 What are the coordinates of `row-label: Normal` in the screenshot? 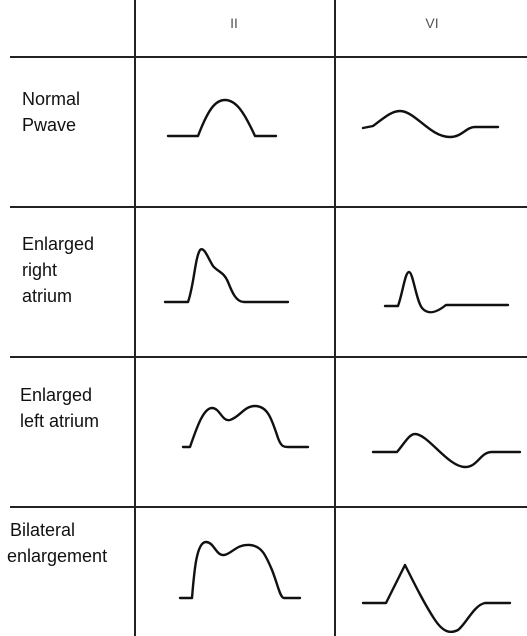 It's located at (51, 99).